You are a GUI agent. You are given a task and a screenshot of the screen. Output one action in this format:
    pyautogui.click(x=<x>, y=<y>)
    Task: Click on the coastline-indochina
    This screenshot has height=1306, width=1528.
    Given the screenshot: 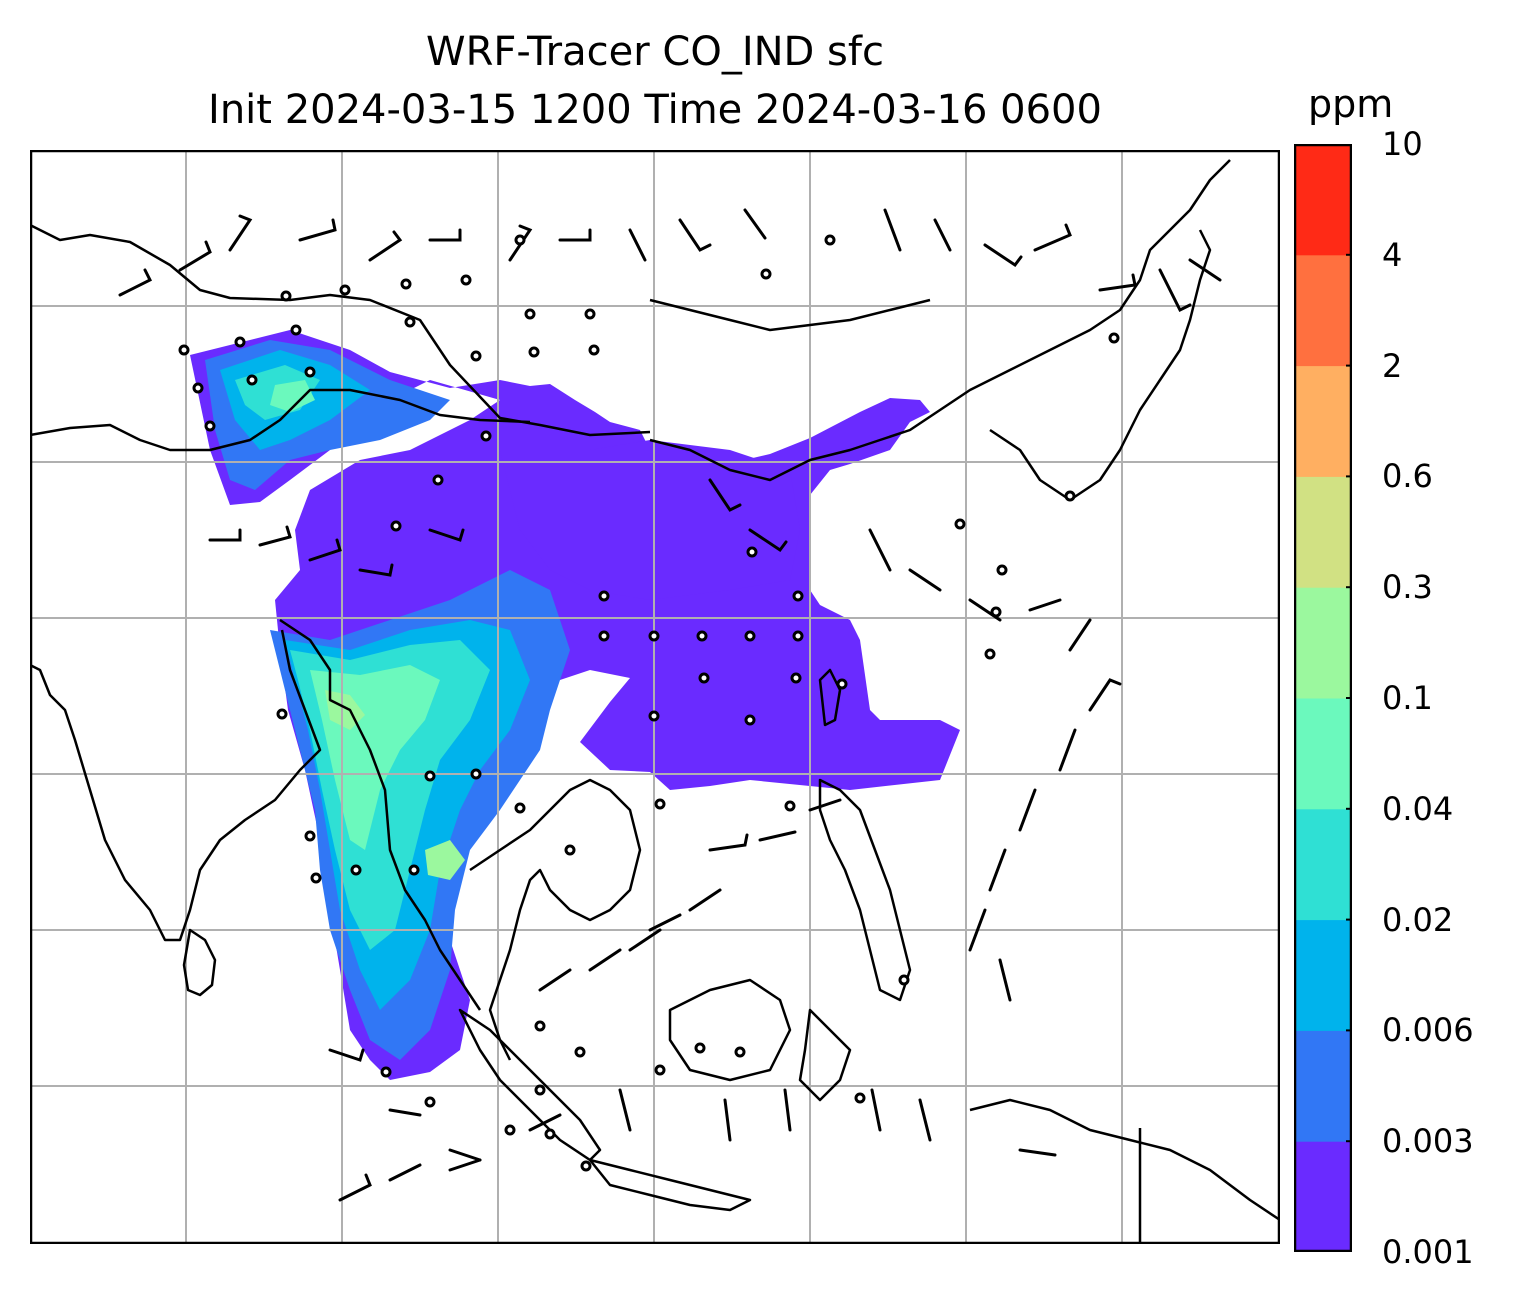 What is the action you would take?
    pyautogui.click(x=555, y=919)
    